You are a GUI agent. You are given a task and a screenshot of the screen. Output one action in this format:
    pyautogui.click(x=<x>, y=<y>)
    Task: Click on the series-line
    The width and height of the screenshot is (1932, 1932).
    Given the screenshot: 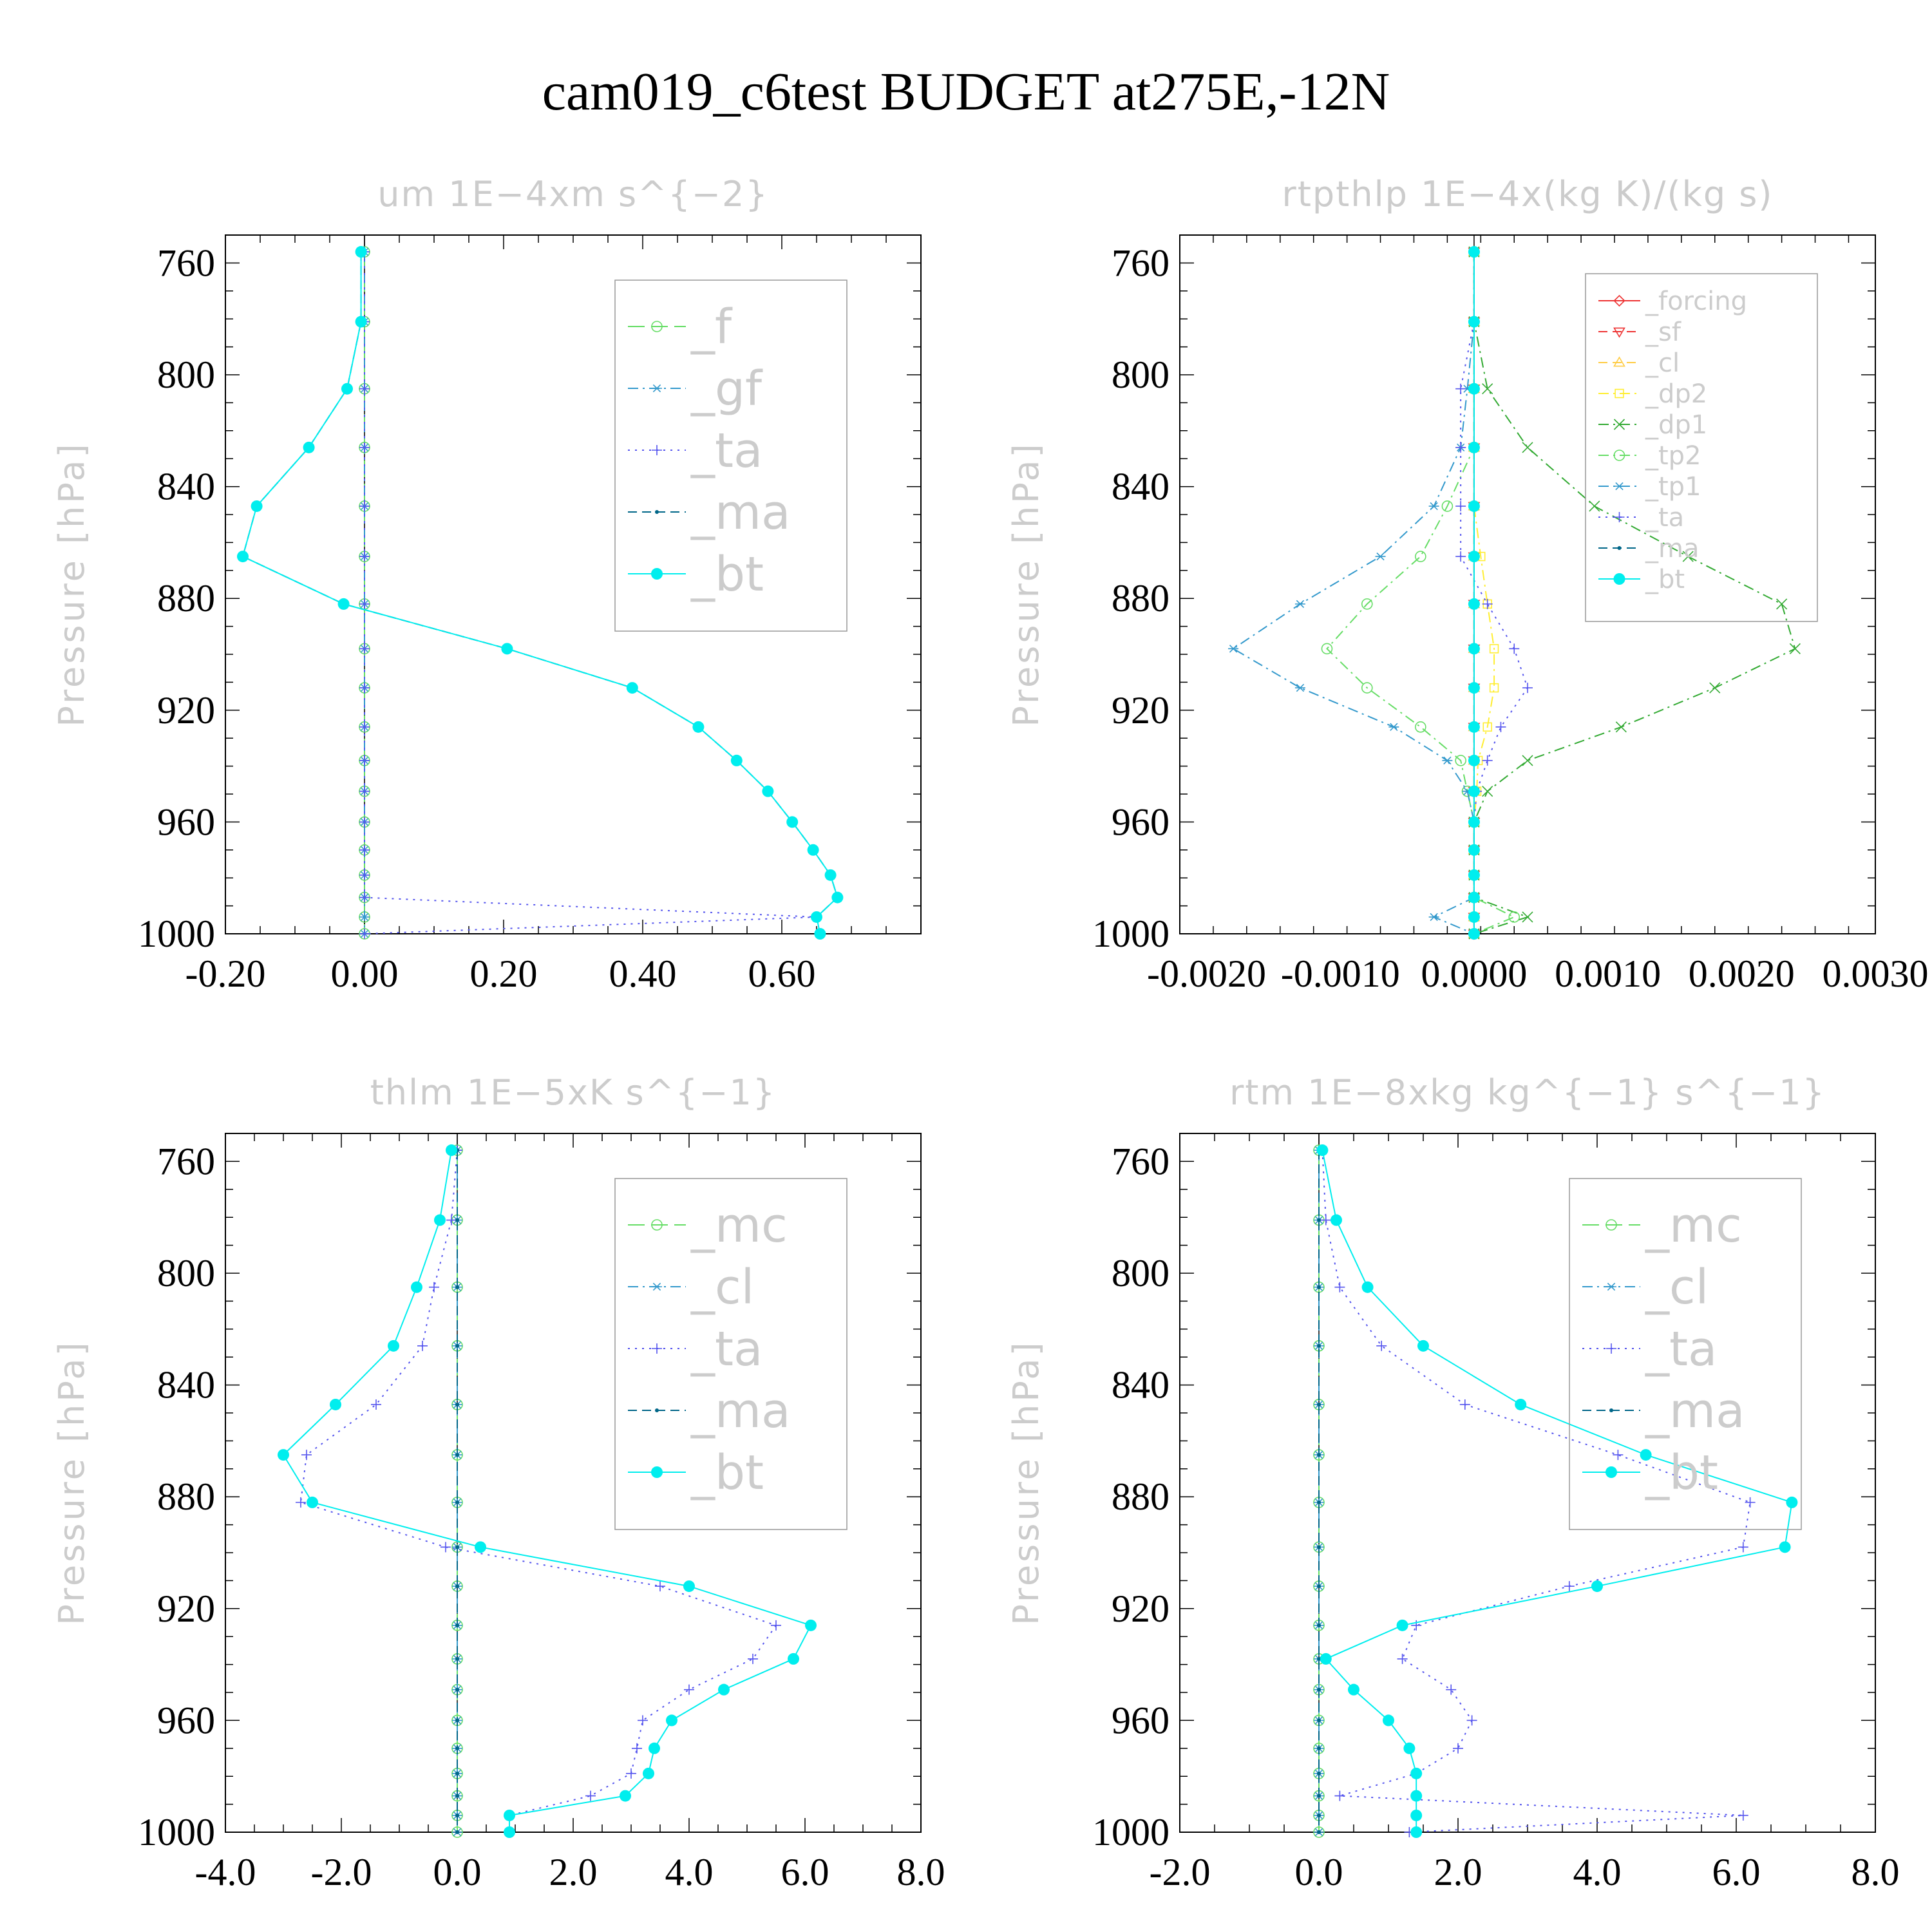 What is the action you would take?
    pyautogui.click(x=1353, y=593)
    